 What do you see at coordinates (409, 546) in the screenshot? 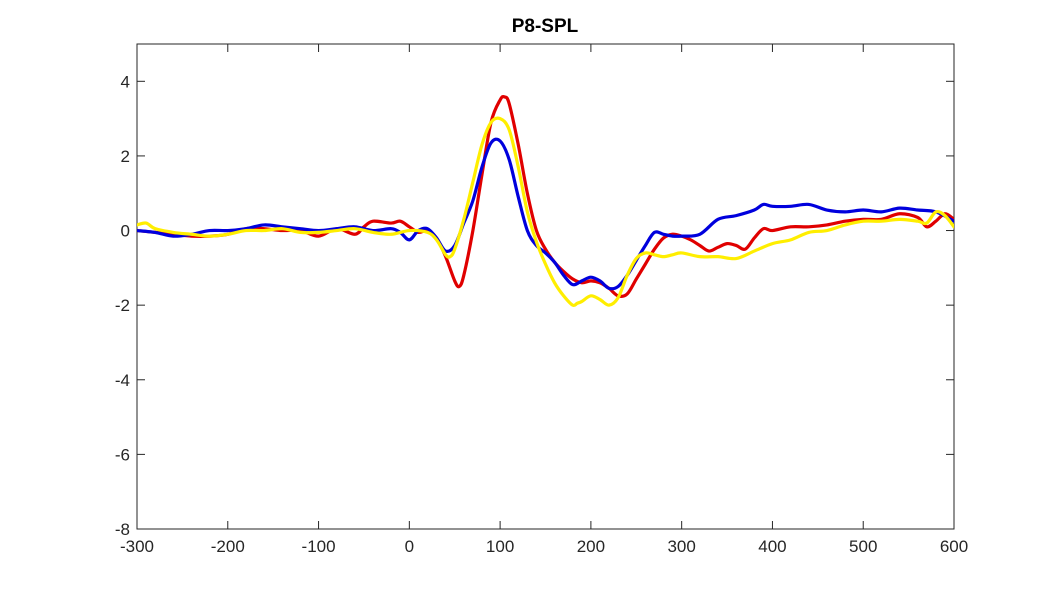
I see `x-tick-label: 0` at bounding box center [409, 546].